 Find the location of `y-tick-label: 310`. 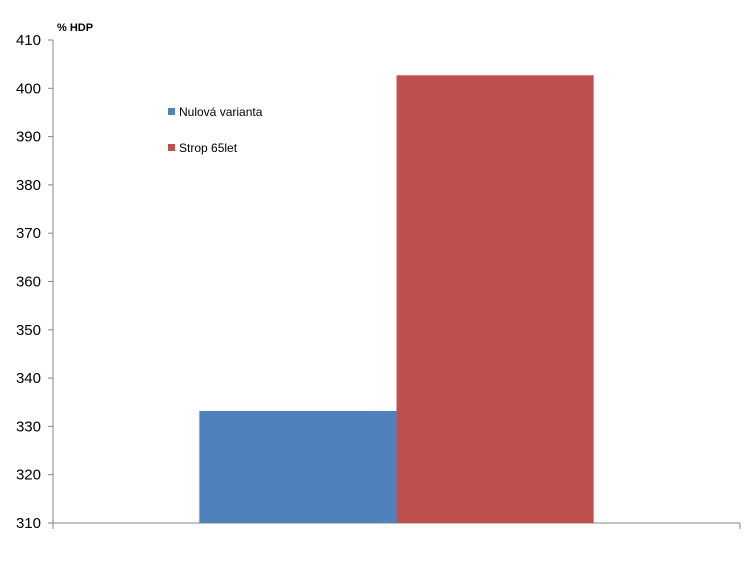

y-tick-label: 310 is located at coordinates (28, 523).